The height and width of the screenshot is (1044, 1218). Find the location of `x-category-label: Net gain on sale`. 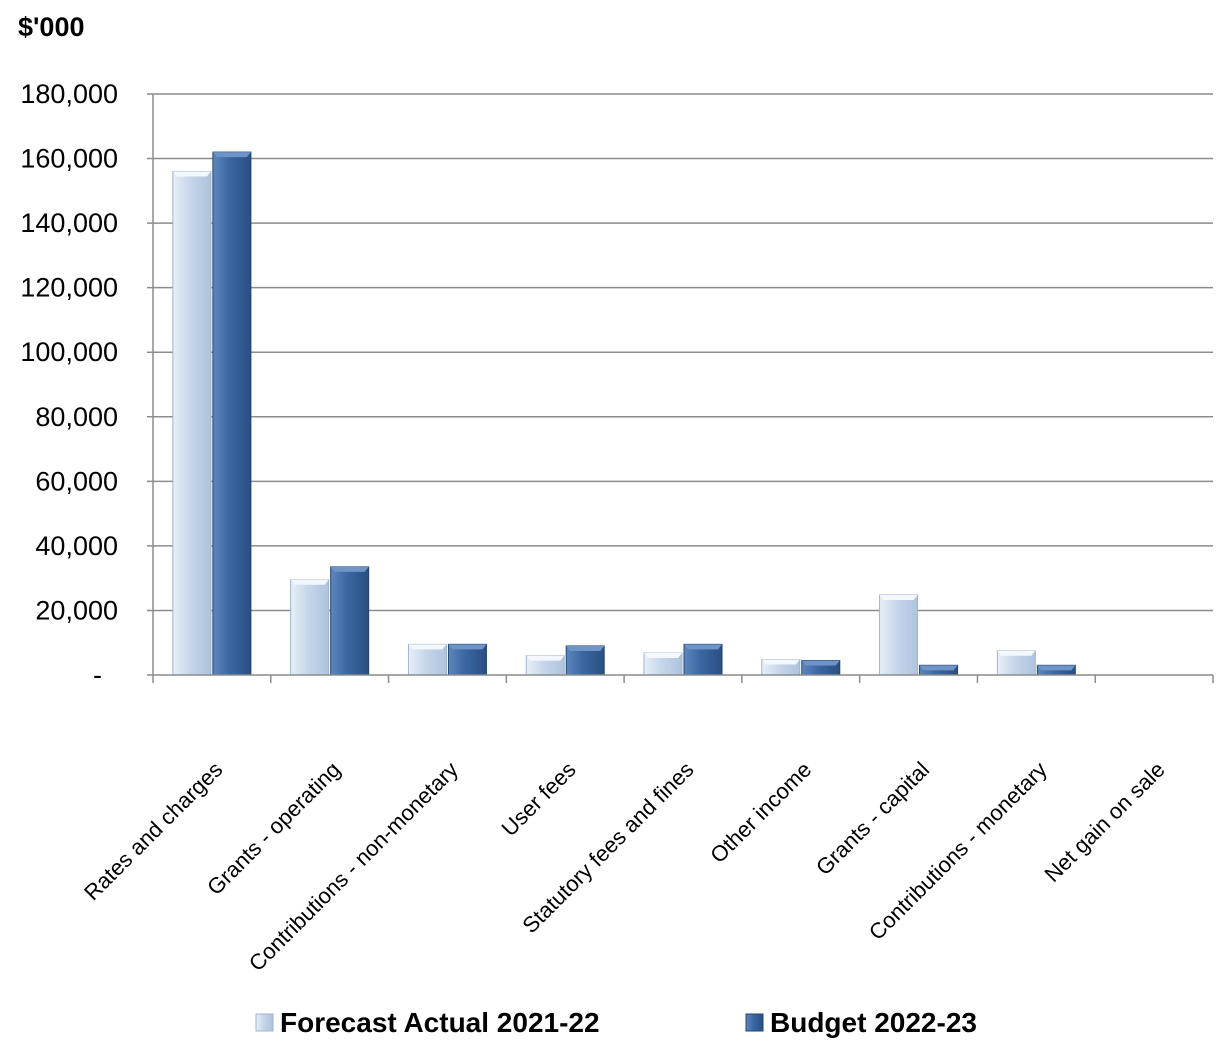

x-category-label: Net gain on sale is located at coordinates (1105, 822).